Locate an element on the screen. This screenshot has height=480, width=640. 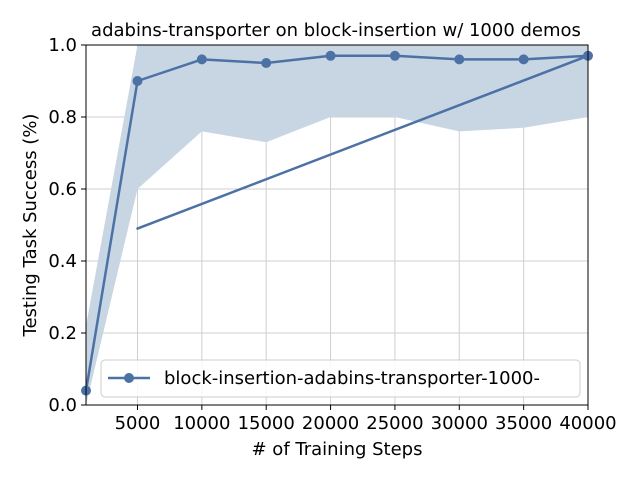
y-tick-label: 0.0 is located at coordinates (62, 405).